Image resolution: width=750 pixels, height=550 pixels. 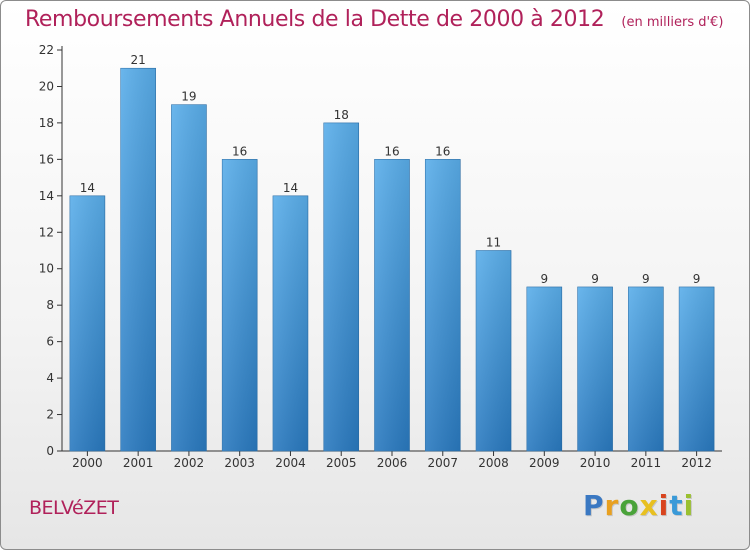 What do you see at coordinates (646, 463) in the screenshot?
I see `x-tick-label: 2011` at bounding box center [646, 463].